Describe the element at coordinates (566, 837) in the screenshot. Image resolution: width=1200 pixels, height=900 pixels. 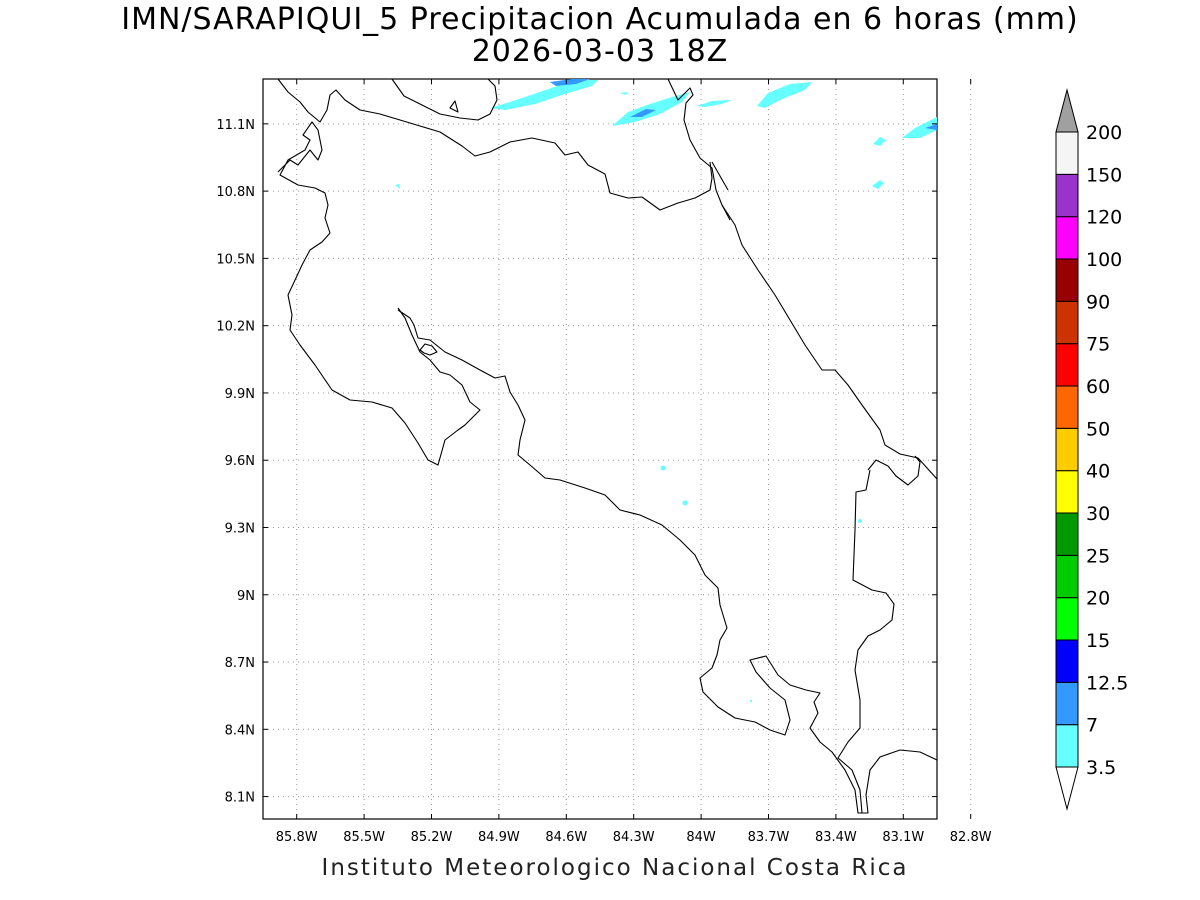
I see `lon-tick-label: 84.6W` at that location.